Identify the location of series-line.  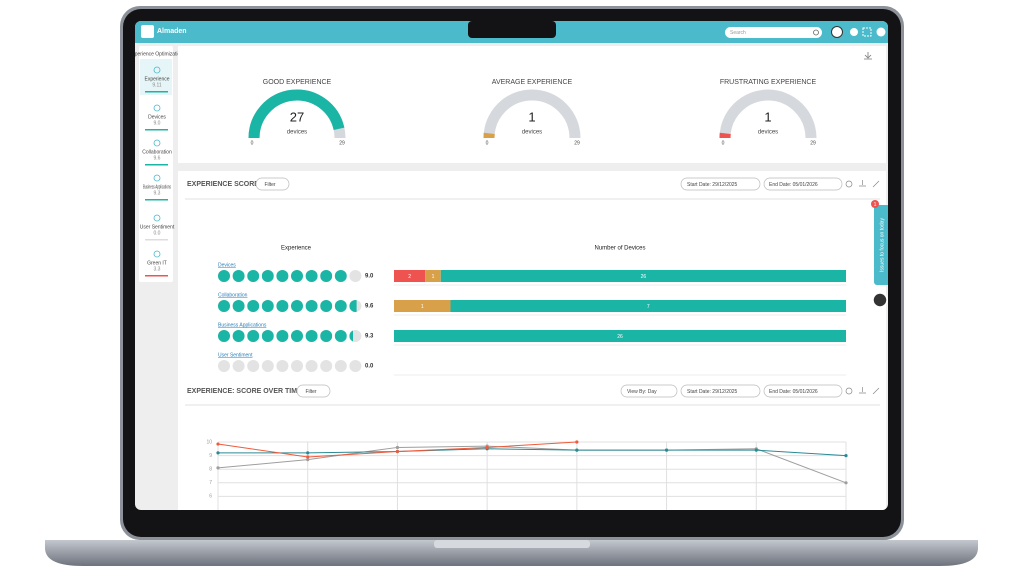
(532, 464).